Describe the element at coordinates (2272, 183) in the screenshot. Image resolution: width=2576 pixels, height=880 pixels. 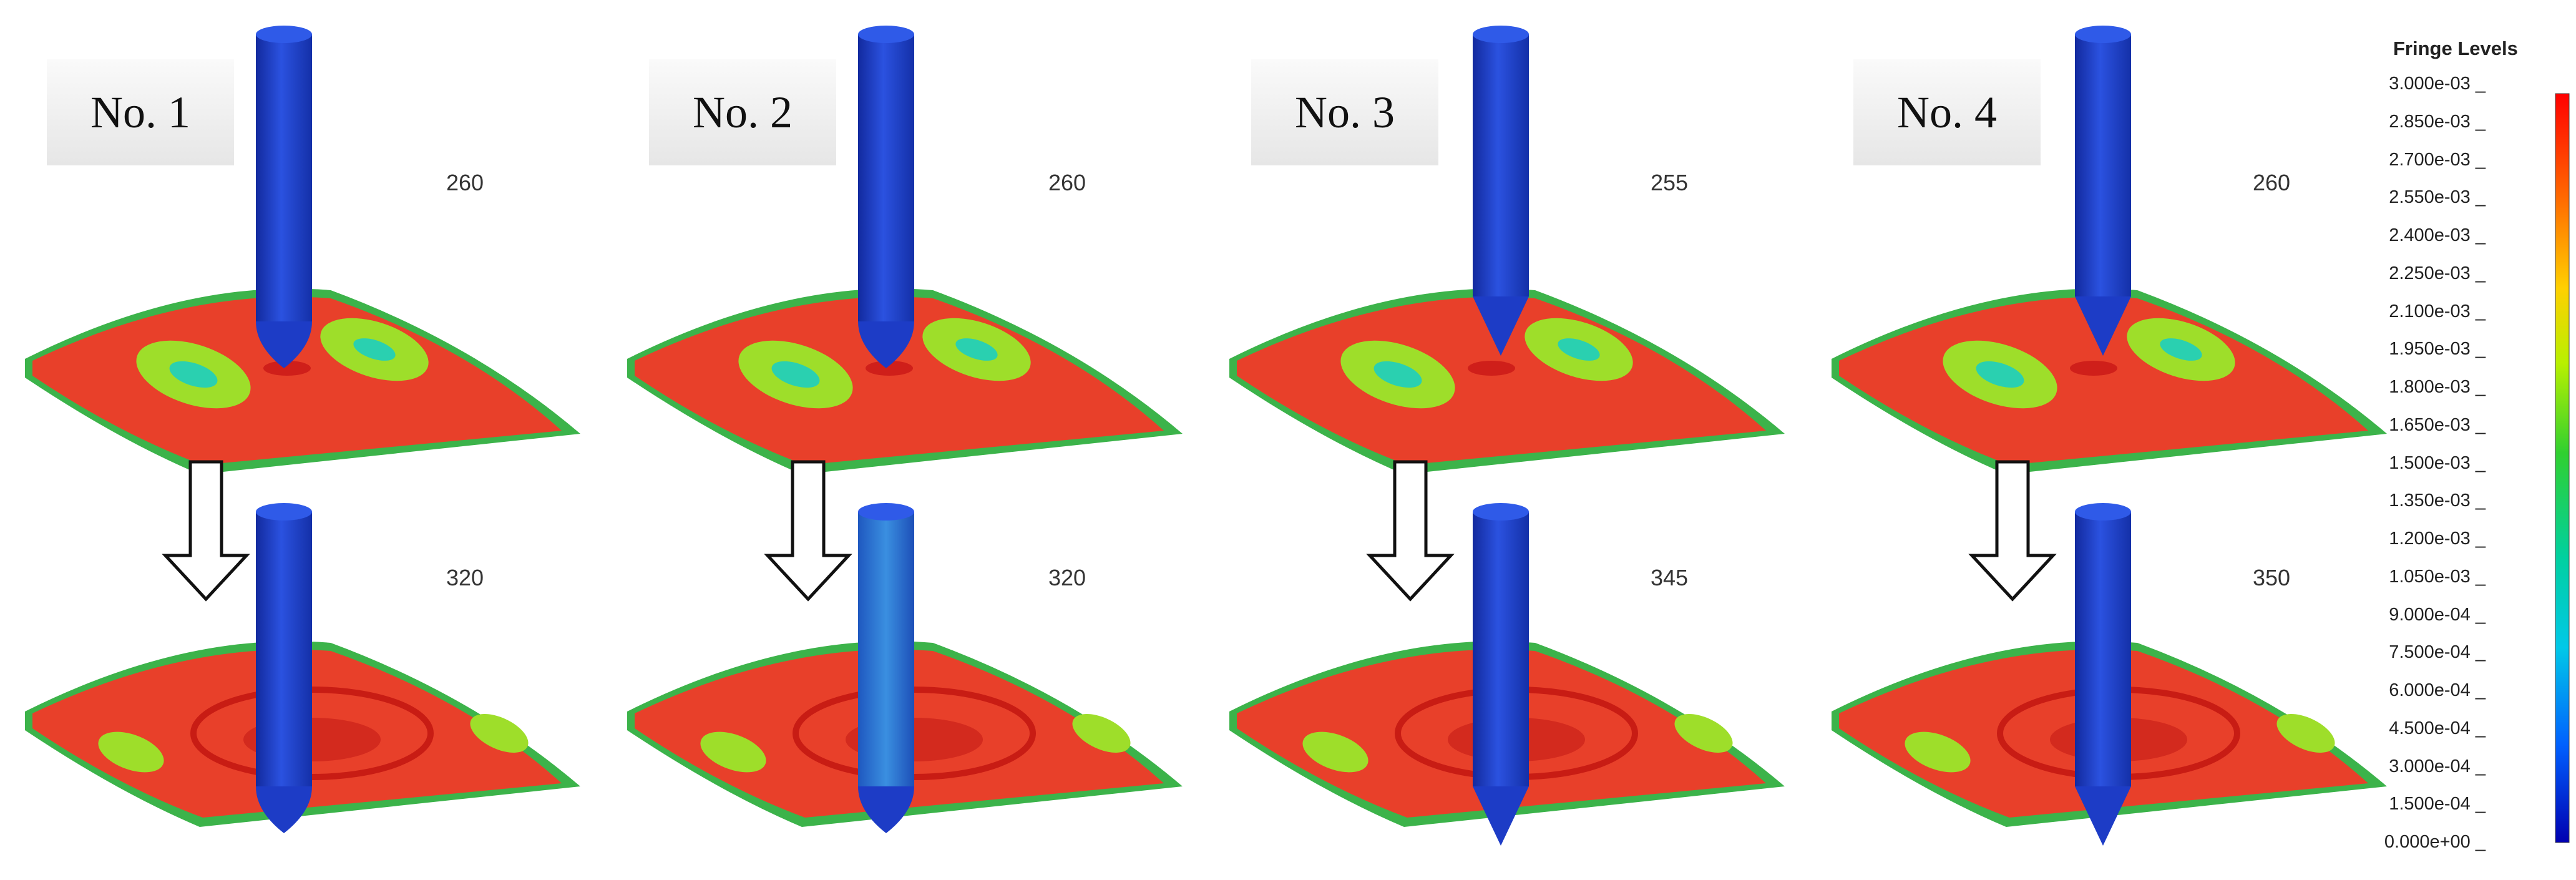
I see `time-top-4: 260` at that location.